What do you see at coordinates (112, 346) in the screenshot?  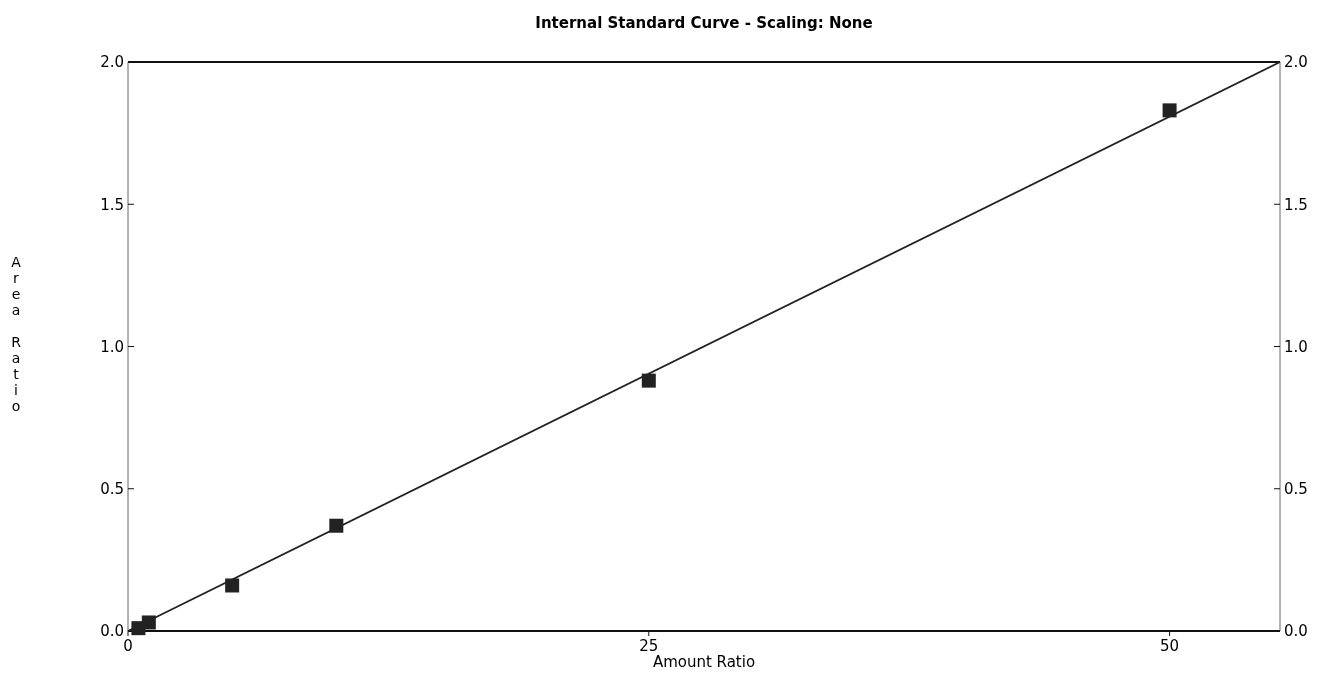 I see `y-tick-label: 1.0` at bounding box center [112, 346].